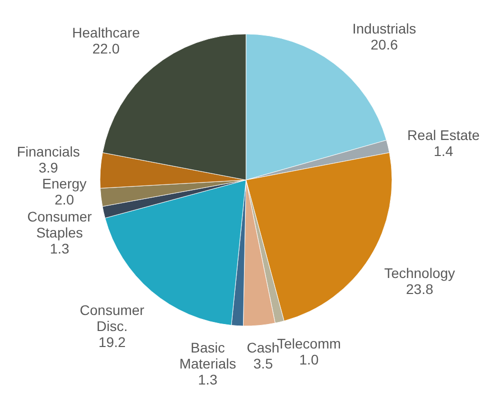 This screenshot has height=400, width=487. I want to click on data-label: 22.0, so click(106, 48).